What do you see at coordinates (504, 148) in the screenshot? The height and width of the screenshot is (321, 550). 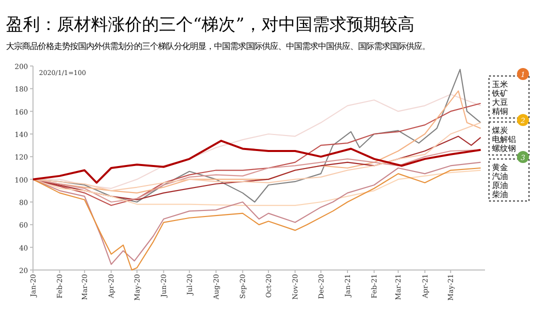 I see `text: 螺纹钢` at bounding box center [504, 148].